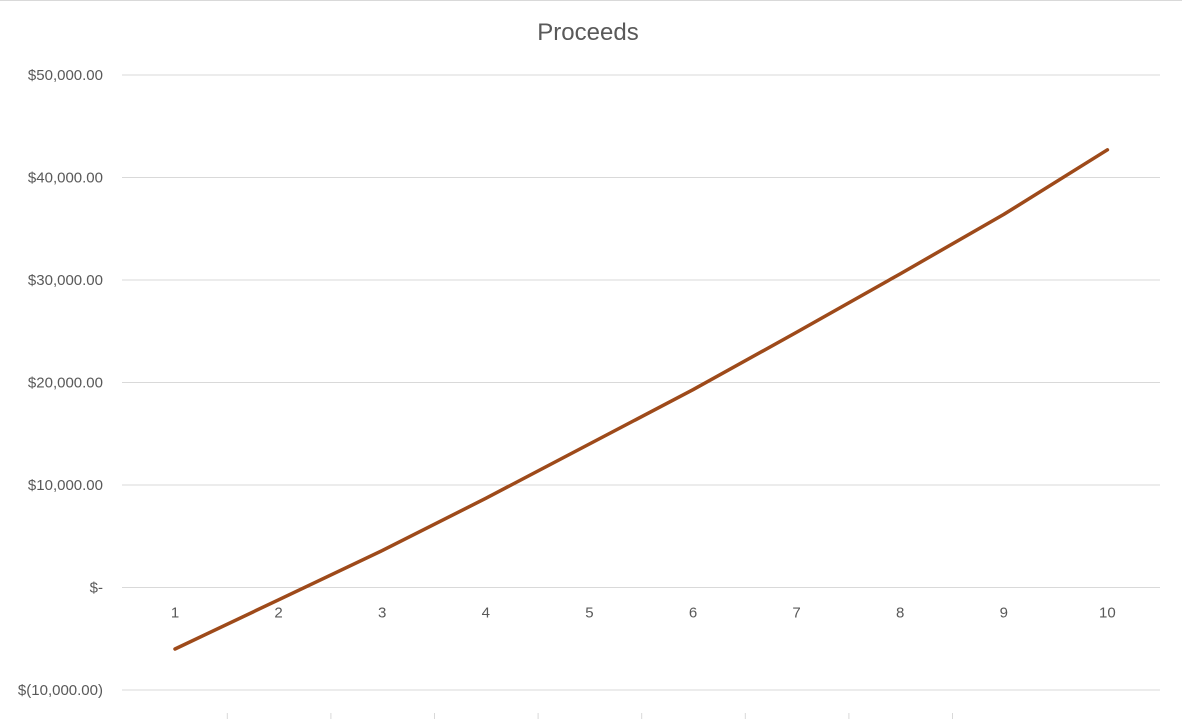 The height and width of the screenshot is (719, 1182). What do you see at coordinates (693, 613) in the screenshot?
I see `x-tick-label: 6` at bounding box center [693, 613].